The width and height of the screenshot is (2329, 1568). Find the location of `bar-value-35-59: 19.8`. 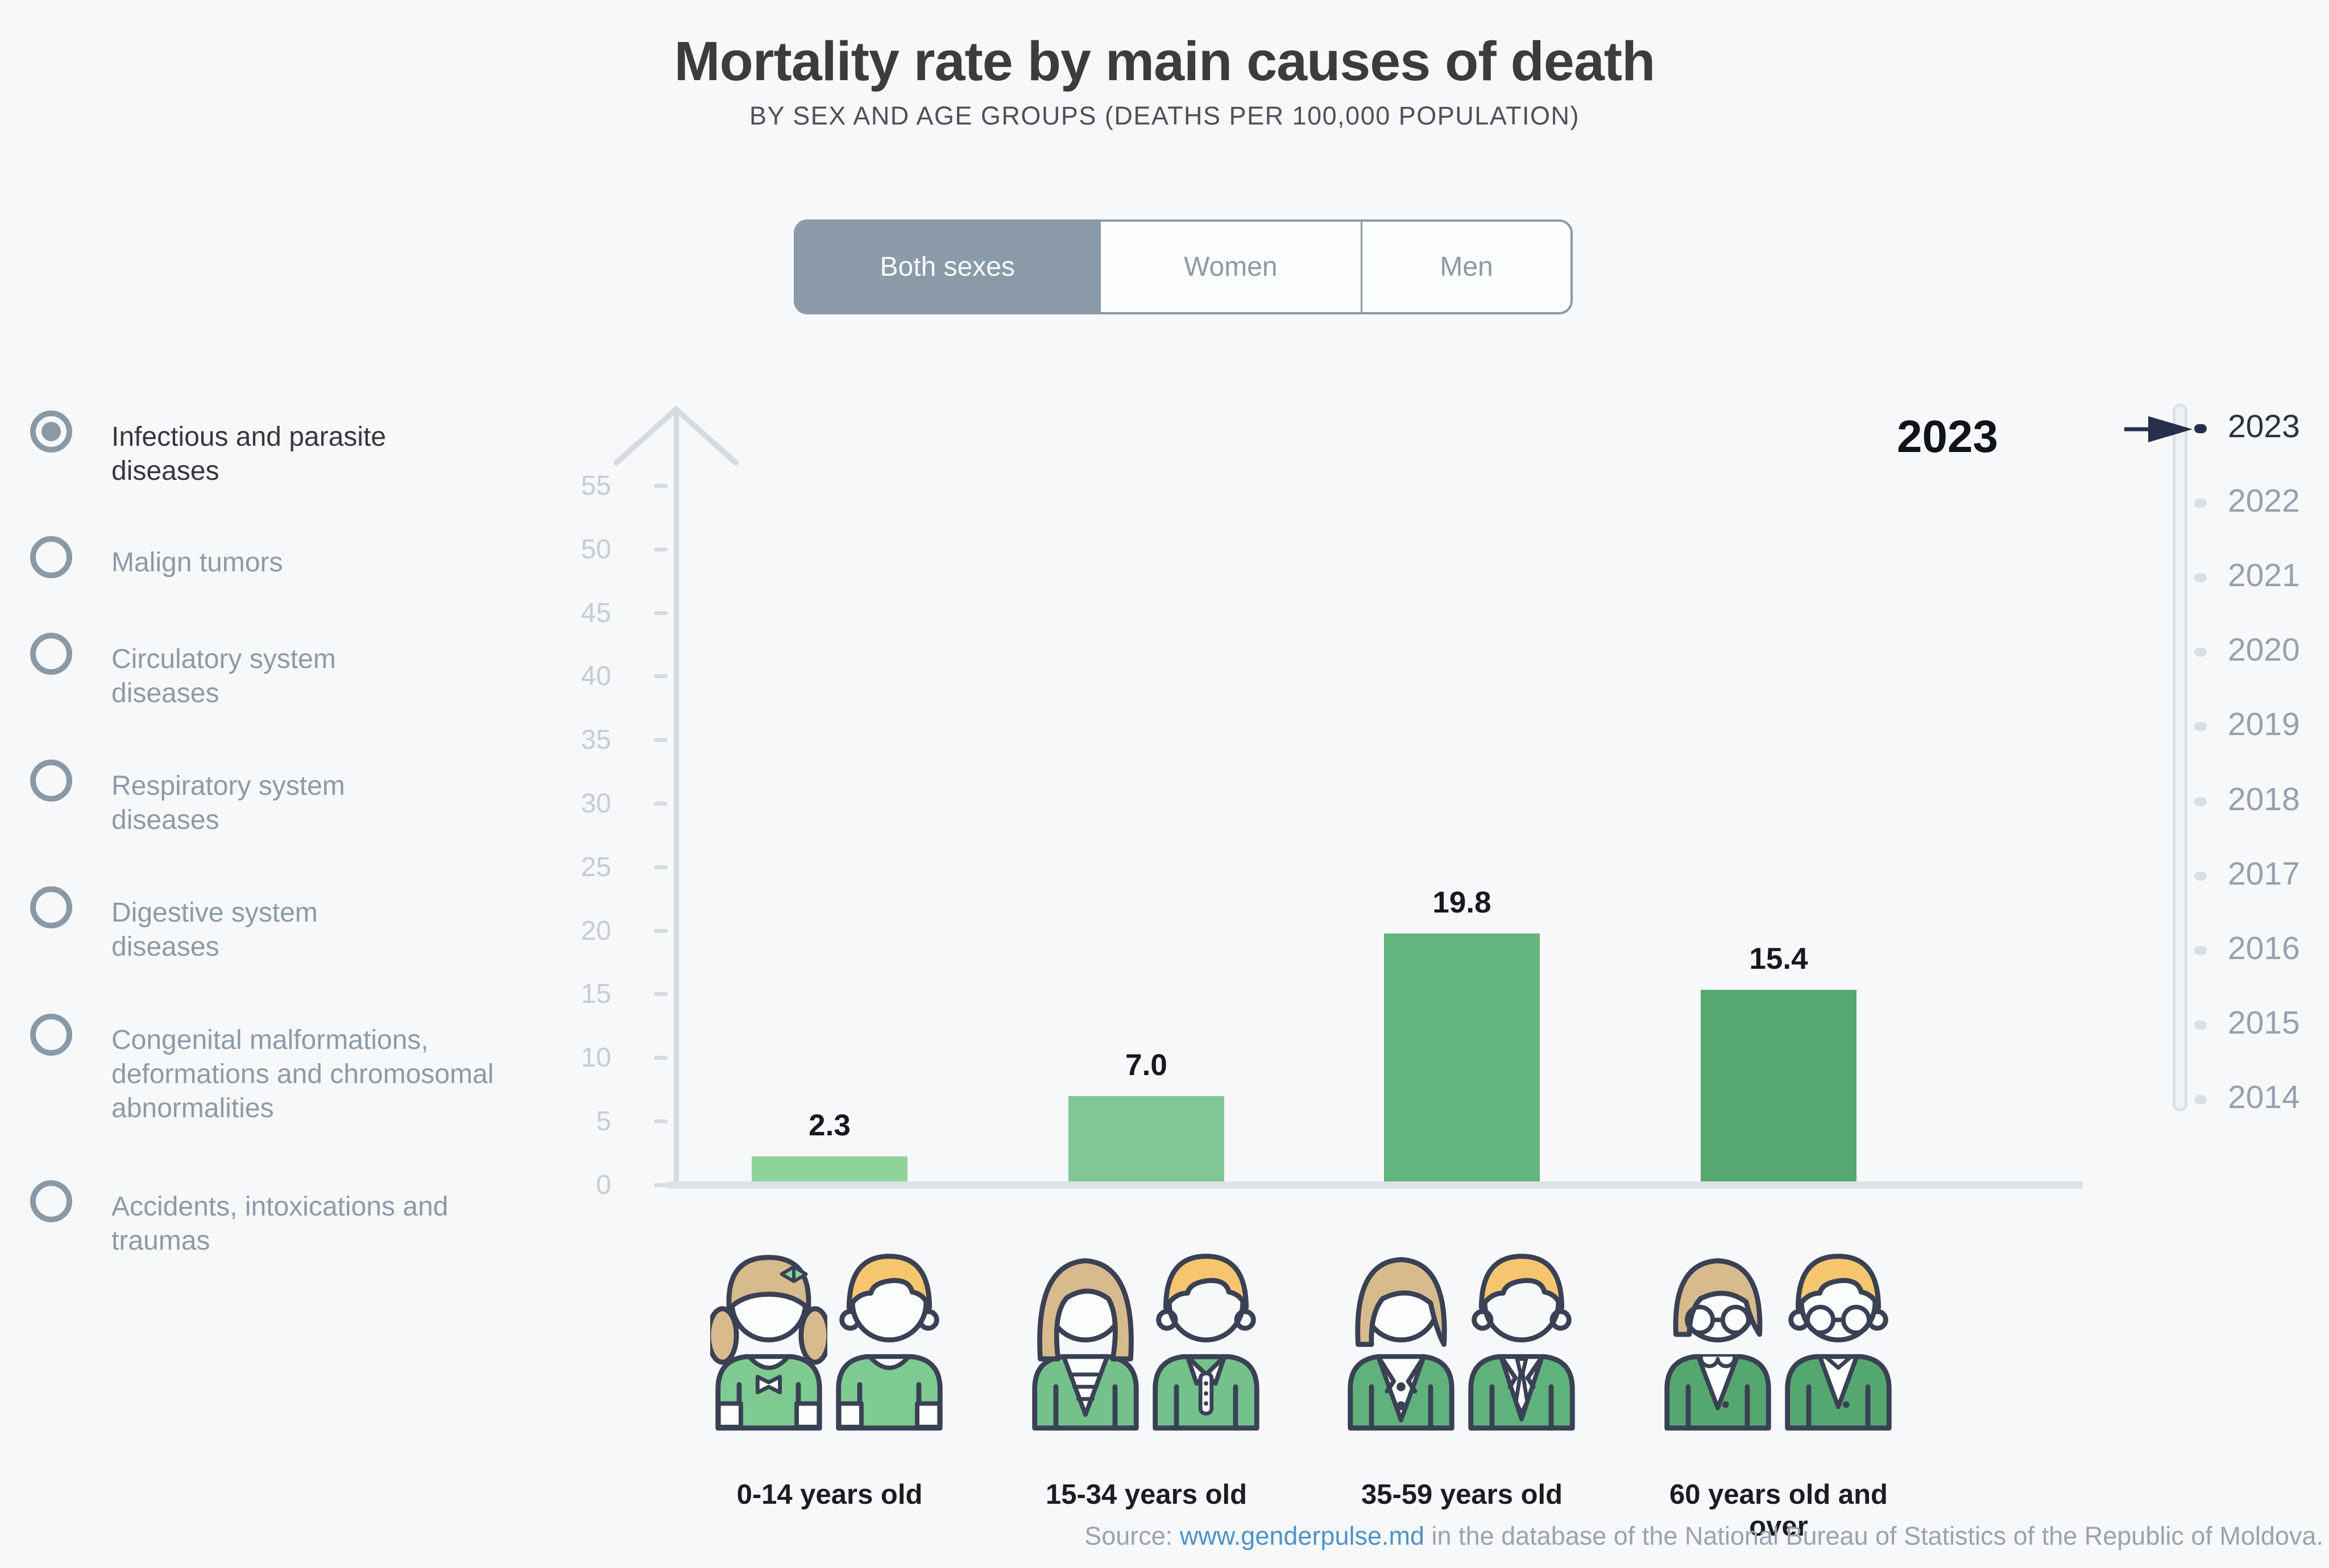

bar-value-35-59: 19.8 is located at coordinates (1462, 903).